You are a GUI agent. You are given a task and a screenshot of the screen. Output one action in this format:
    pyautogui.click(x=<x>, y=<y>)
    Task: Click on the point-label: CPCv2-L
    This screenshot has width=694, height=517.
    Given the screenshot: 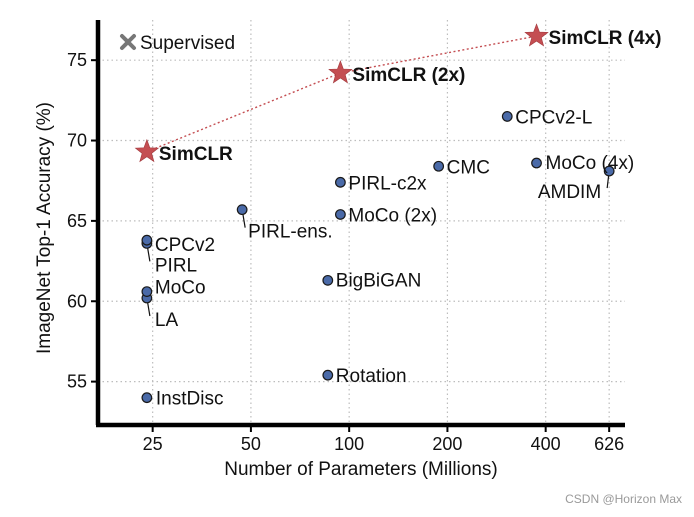 What is the action you would take?
    pyautogui.click(x=553, y=117)
    